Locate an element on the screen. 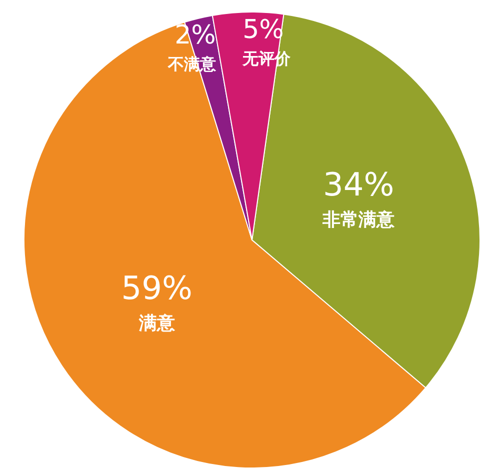 This screenshot has height=473, width=490. slice-label: 满意 is located at coordinates (157, 323).